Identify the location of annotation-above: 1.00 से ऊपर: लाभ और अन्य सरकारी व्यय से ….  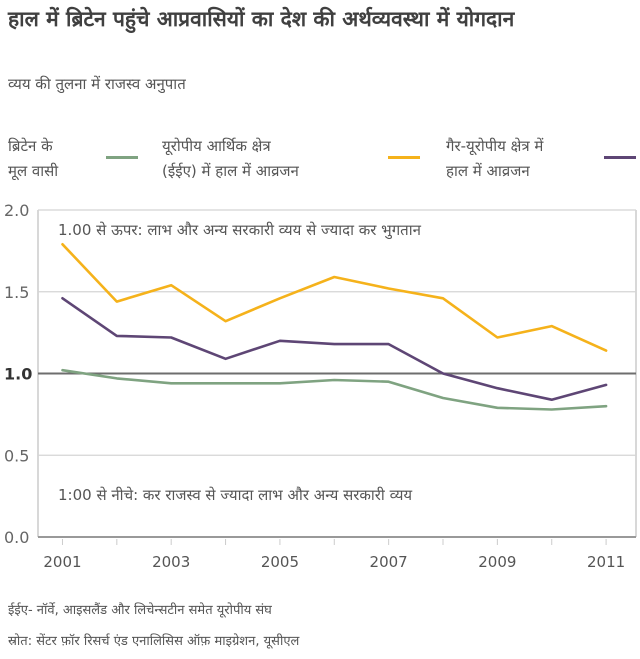
(240, 230).